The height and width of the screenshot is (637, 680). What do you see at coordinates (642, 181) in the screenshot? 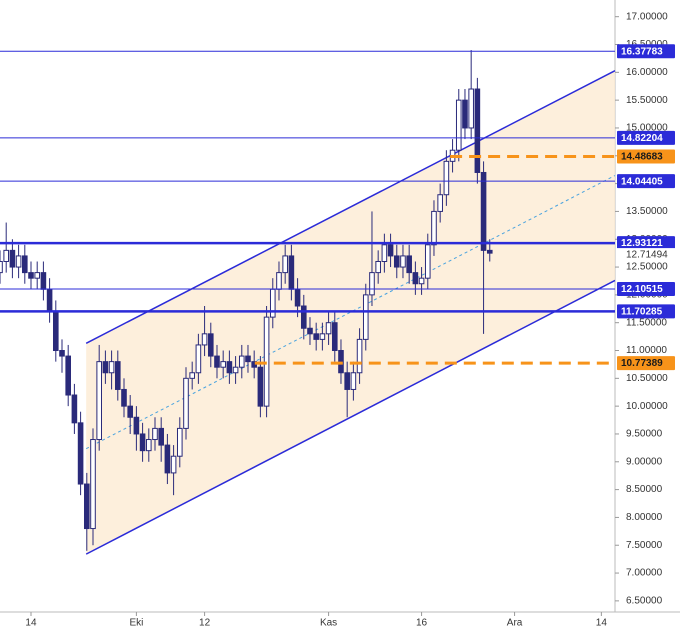
I see `level-label: 14.04405` at bounding box center [642, 181].